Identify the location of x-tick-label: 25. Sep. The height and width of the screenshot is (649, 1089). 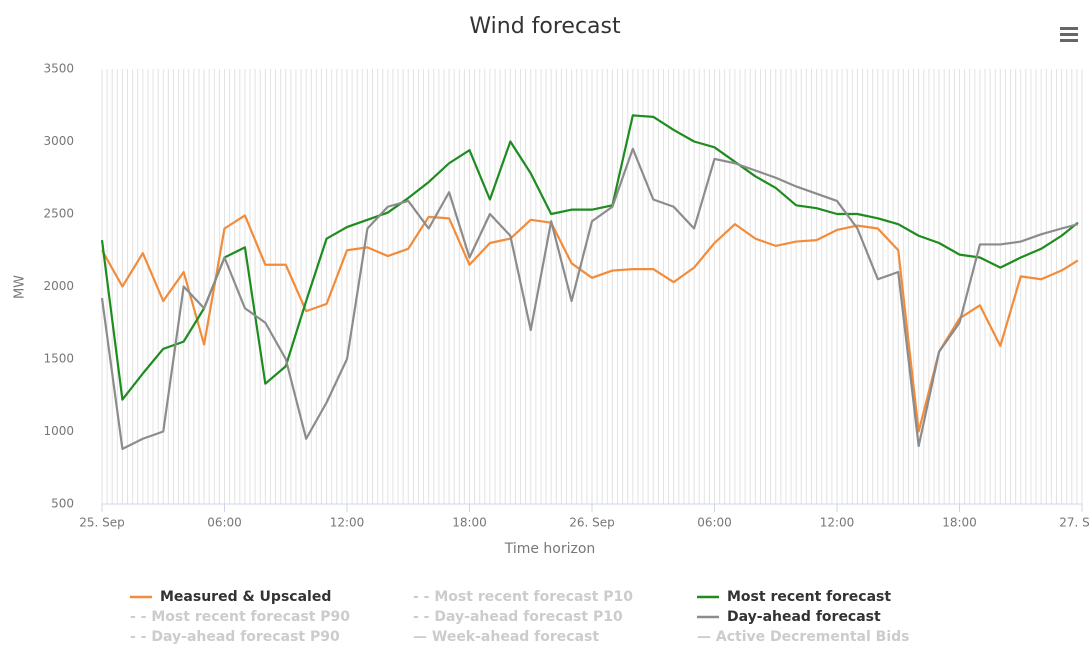
(102, 523).